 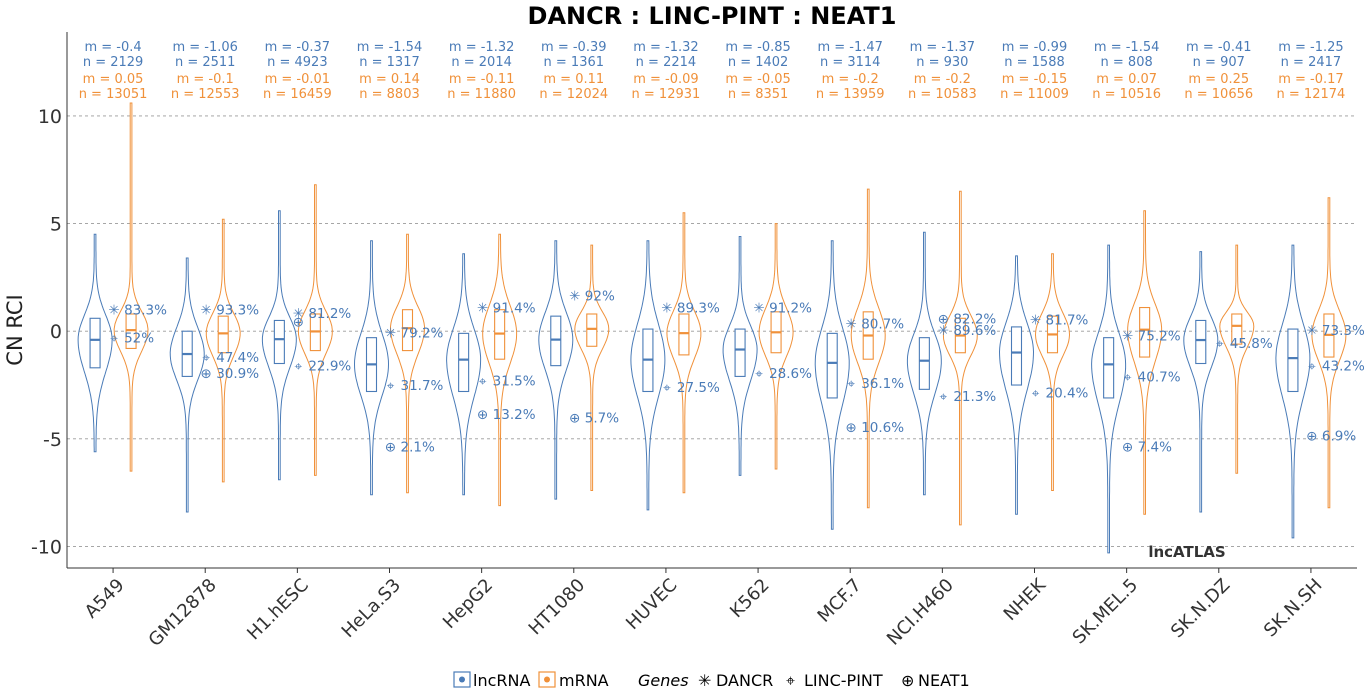 What do you see at coordinates (462, 679) in the screenshot?
I see `legend-key-lncrna-dot` at bounding box center [462, 679].